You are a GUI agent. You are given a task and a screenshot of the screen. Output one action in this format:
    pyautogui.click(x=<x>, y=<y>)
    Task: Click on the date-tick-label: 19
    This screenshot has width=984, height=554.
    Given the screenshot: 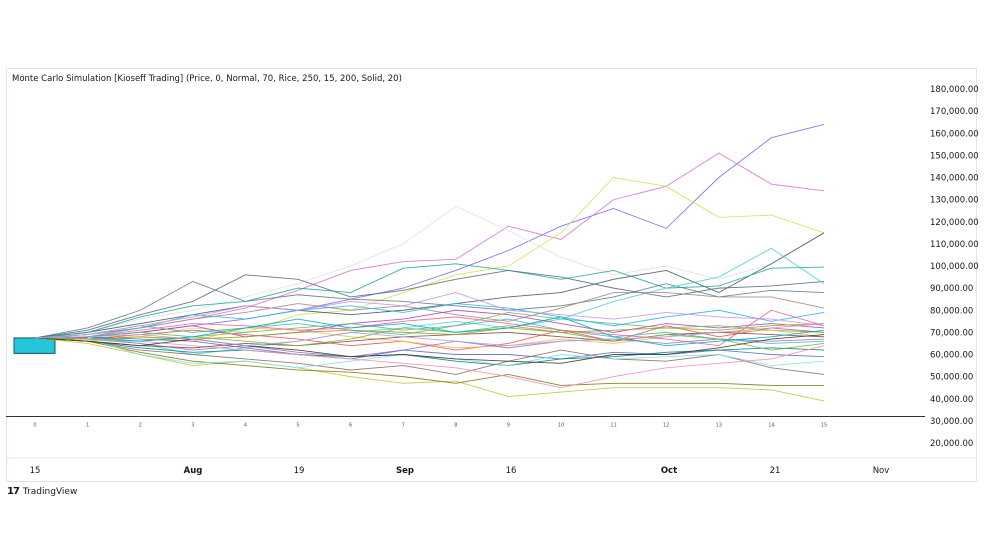 What is the action you would take?
    pyautogui.click(x=299, y=471)
    